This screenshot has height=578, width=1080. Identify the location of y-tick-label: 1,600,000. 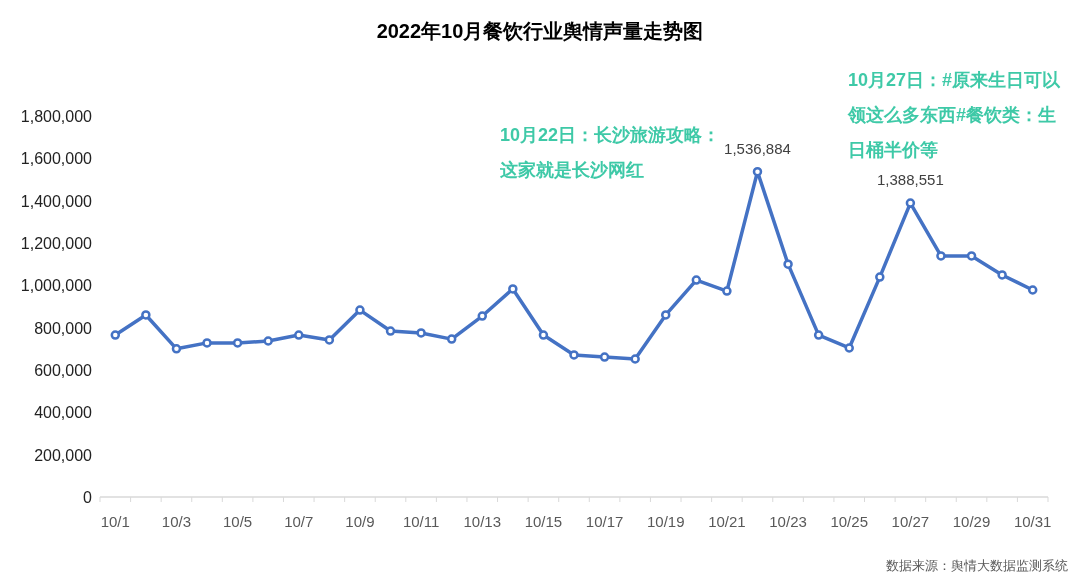
(56, 159).